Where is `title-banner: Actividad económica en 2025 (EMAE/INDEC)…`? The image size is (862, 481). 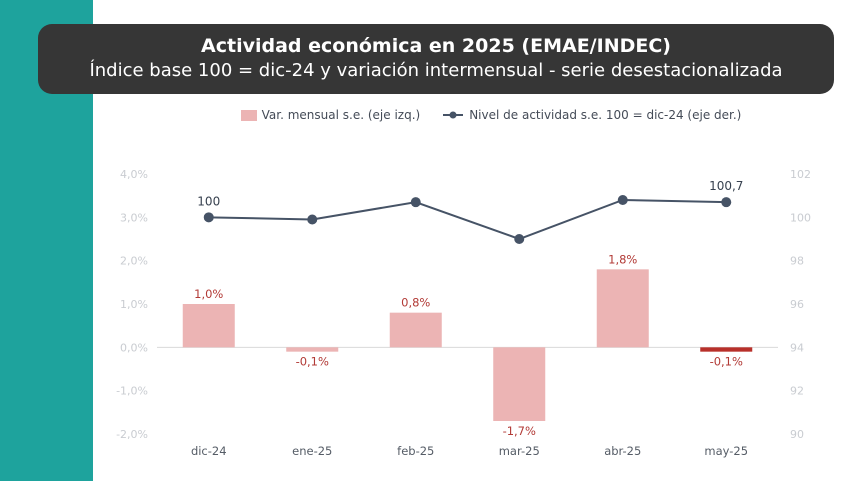
title-banner: Actividad económica en 2025 (EMAE/INDEC)… is located at coordinates (436, 59).